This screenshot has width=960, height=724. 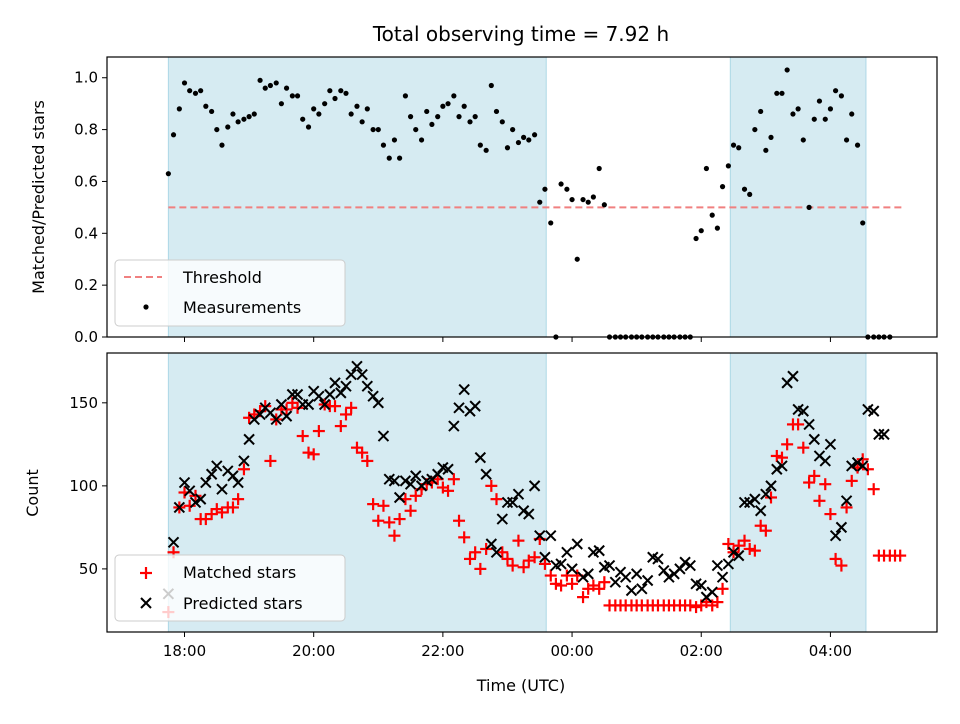 I want to click on y-tick-label: 0.6, so click(x=86, y=181).